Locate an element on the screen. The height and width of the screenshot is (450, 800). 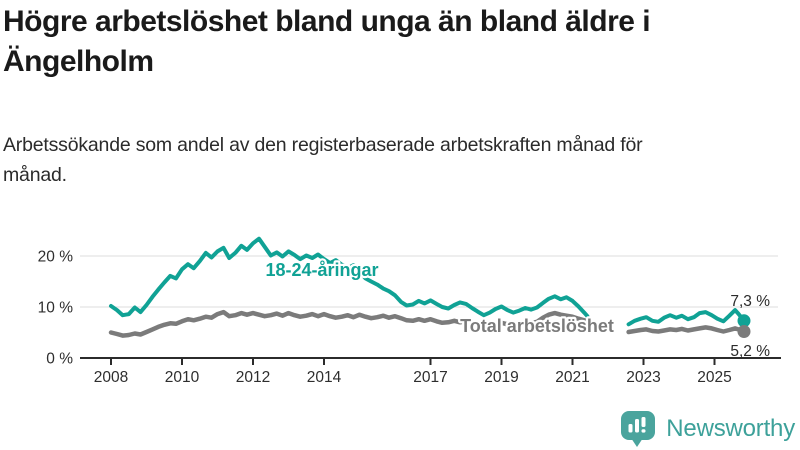
y-axis-tick-label: 20 % is located at coordinates (56, 257).